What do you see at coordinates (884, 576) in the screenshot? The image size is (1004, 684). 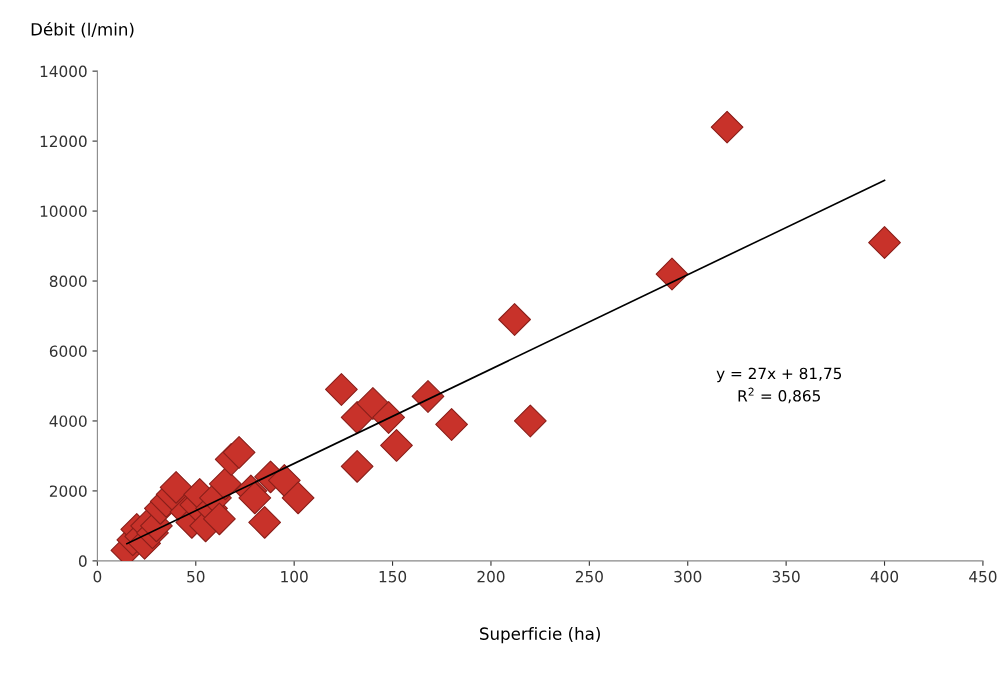 I see `x-tick-label: 400` at bounding box center [884, 576].